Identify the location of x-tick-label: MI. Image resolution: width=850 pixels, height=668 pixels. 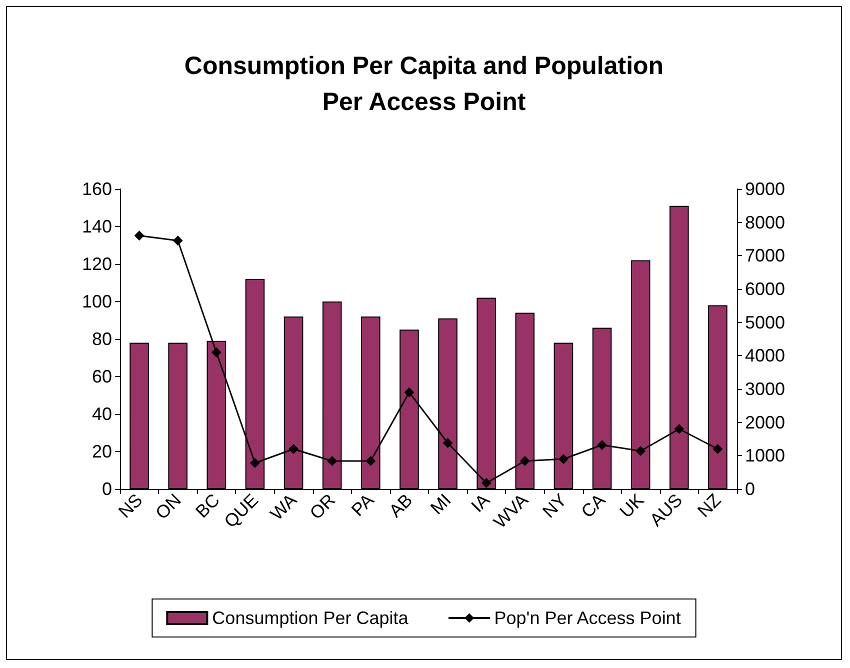
(440, 504).